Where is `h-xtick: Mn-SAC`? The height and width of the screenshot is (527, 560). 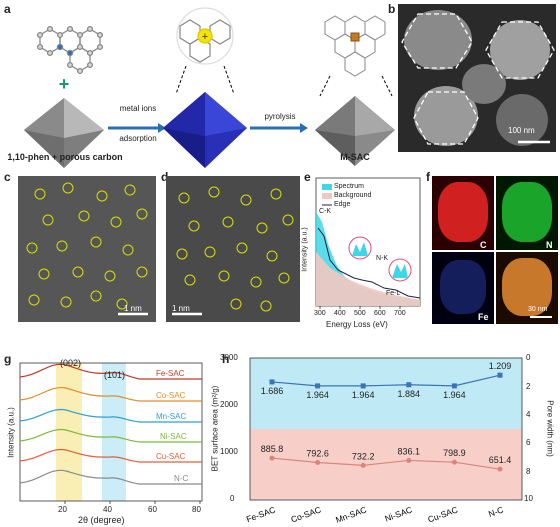 h-xtick: Mn-SAC is located at coordinates (351, 514).